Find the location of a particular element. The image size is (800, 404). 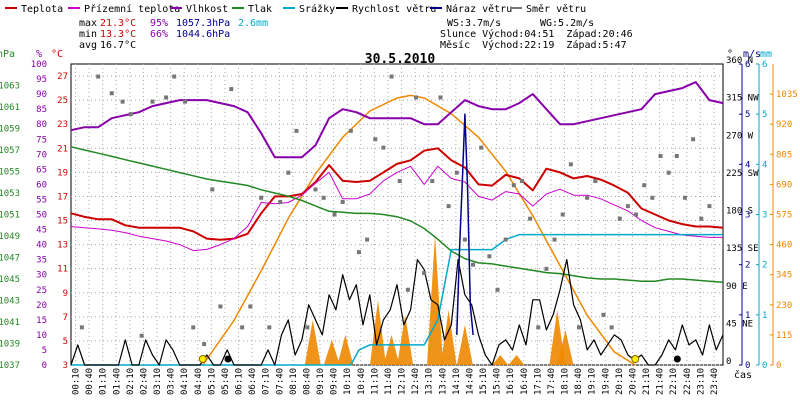

pressure-tick-label: 1061 is located at coordinates (10, 108).